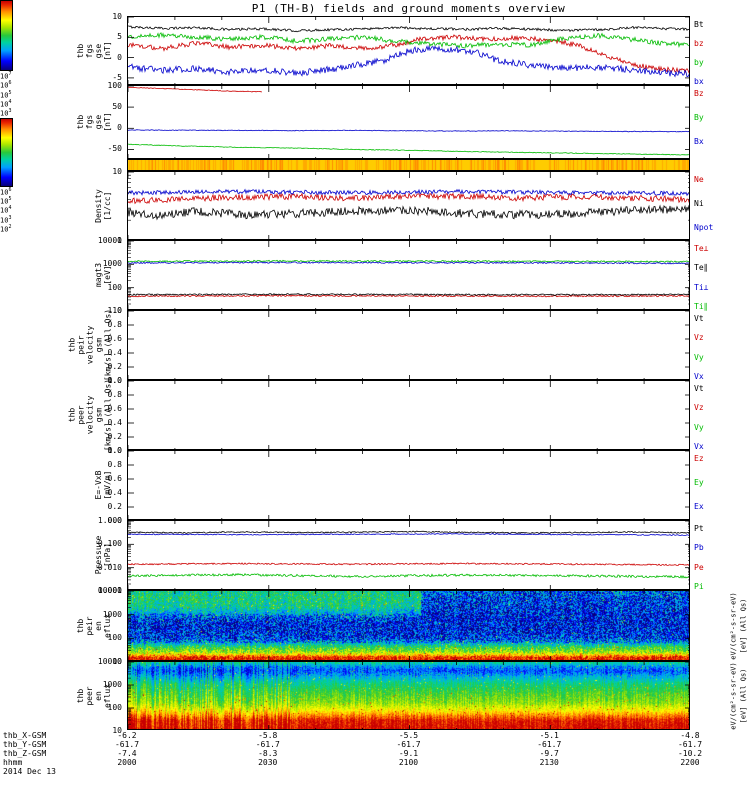 Image resolution: width=750 pixels, height=800 pixels. What do you see at coordinates (701, 268) in the screenshot?
I see `series-label-Te∥: Te∥` at bounding box center [701, 268].